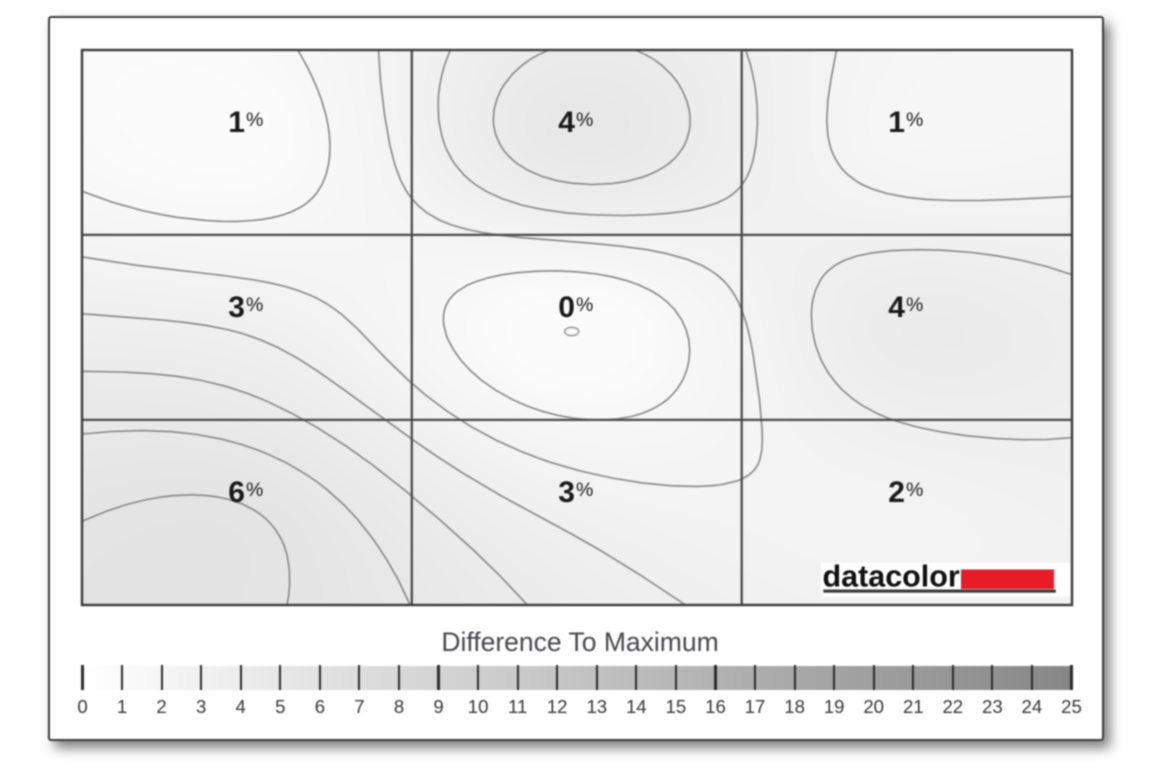 This screenshot has height=772, width=1171. I want to click on svg-text: 0, so click(566, 307).